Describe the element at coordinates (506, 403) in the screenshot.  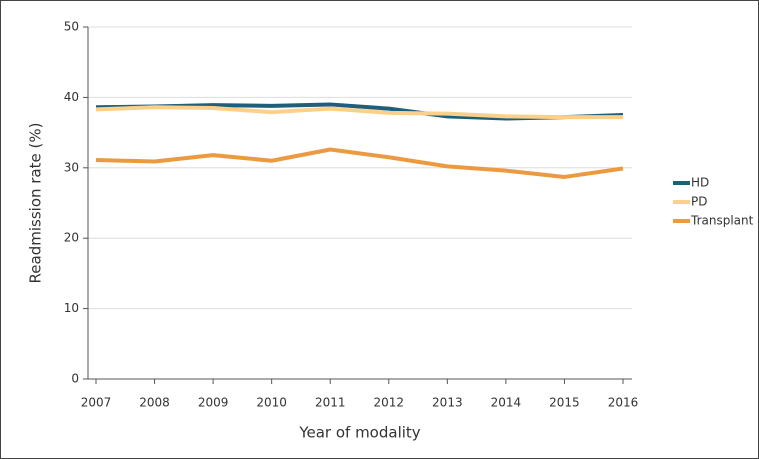
I see `x-tick-label: 2014` at that location.